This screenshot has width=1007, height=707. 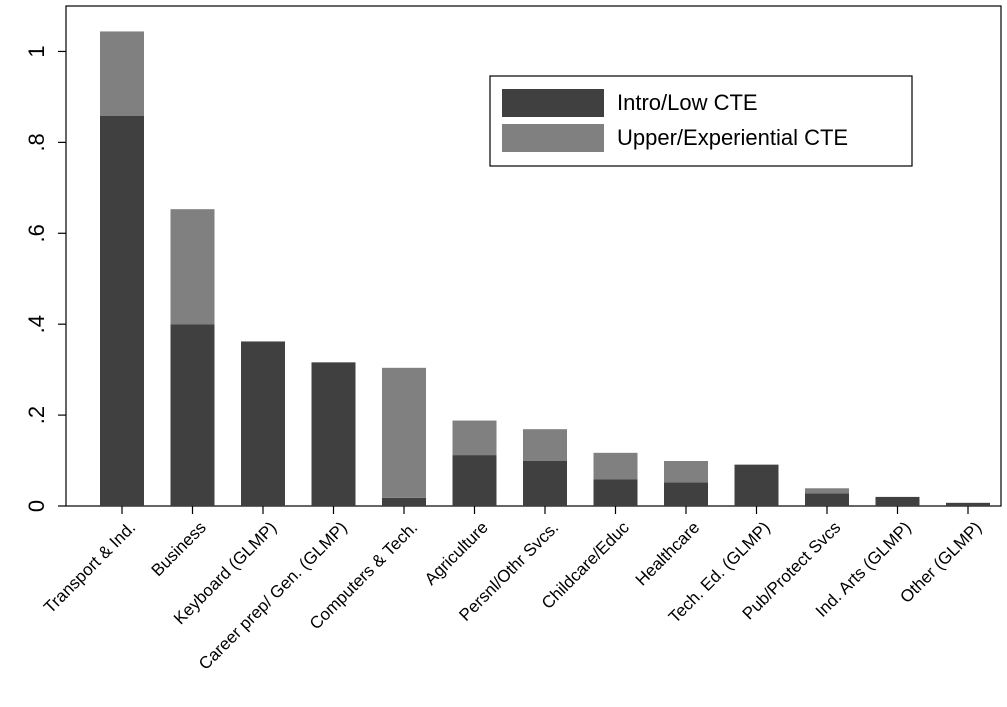 I want to click on x-tick-label: Career prep/ Gen. (GLMP), so click(x=273, y=596).